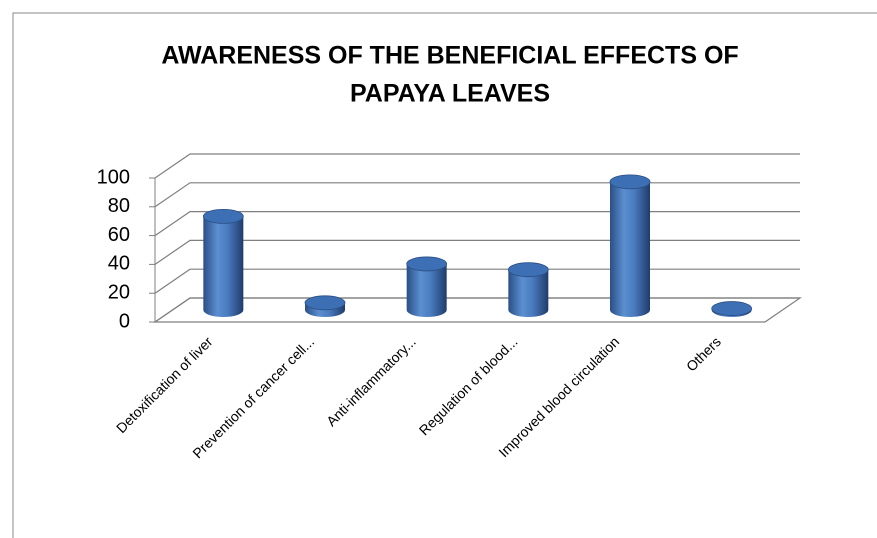 This screenshot has width=877, height=538. Describe the element at coordinates (119, 292) in the screenshot. I see `y-tick-label: 20` at that location.